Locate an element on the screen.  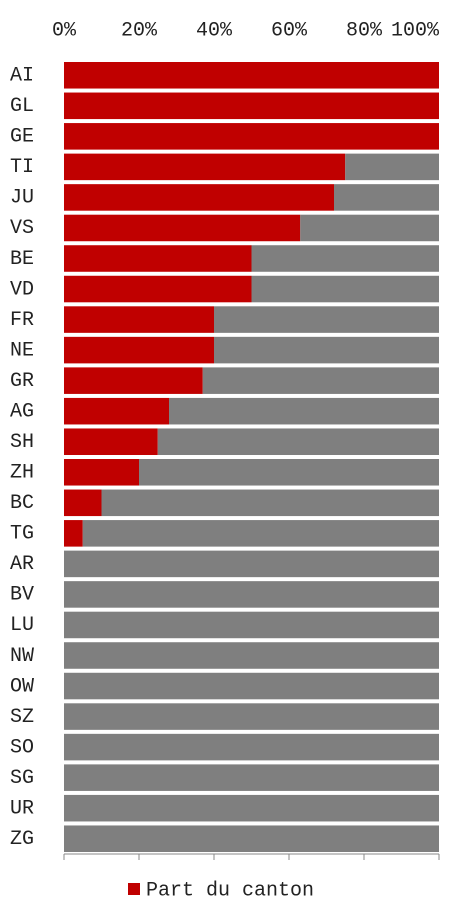
y-tick-label: VD is located at coordinates (22, 289).